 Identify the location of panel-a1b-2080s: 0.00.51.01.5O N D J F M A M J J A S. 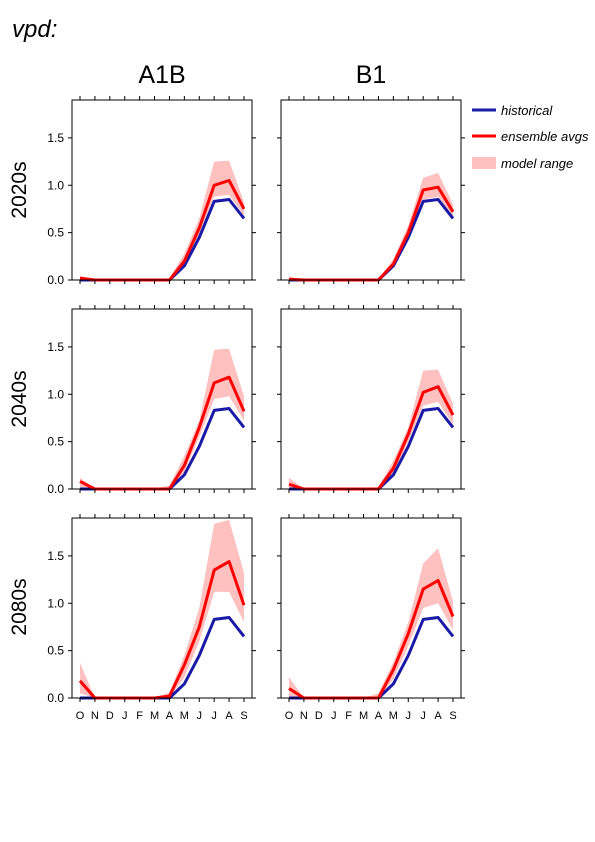
(151, 618).